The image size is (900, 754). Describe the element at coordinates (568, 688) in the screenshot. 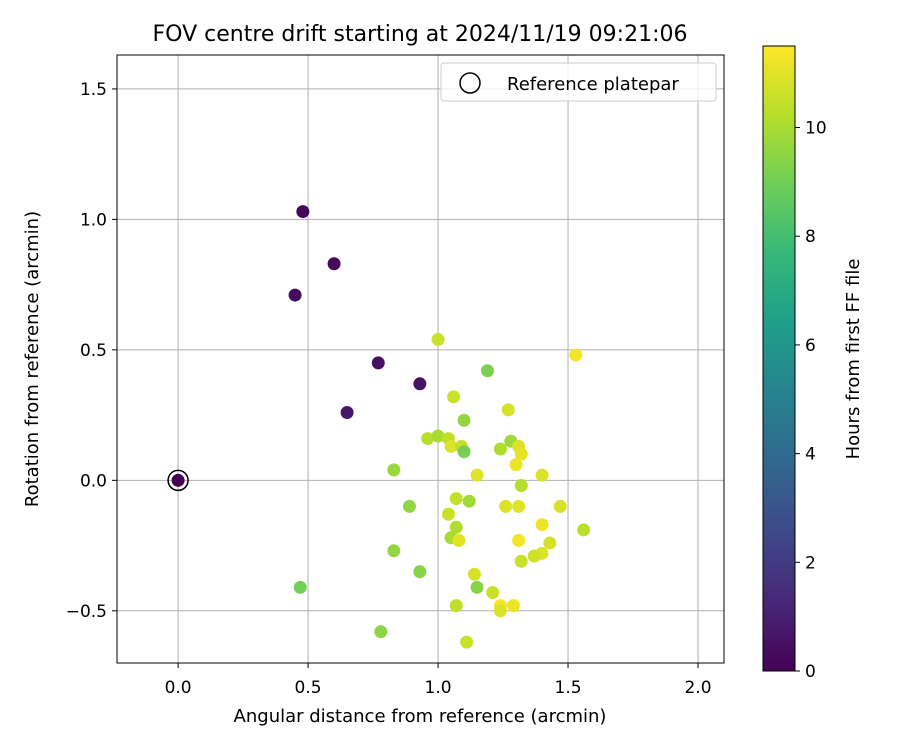

I see `x-tick-label: 1.5` at that location.